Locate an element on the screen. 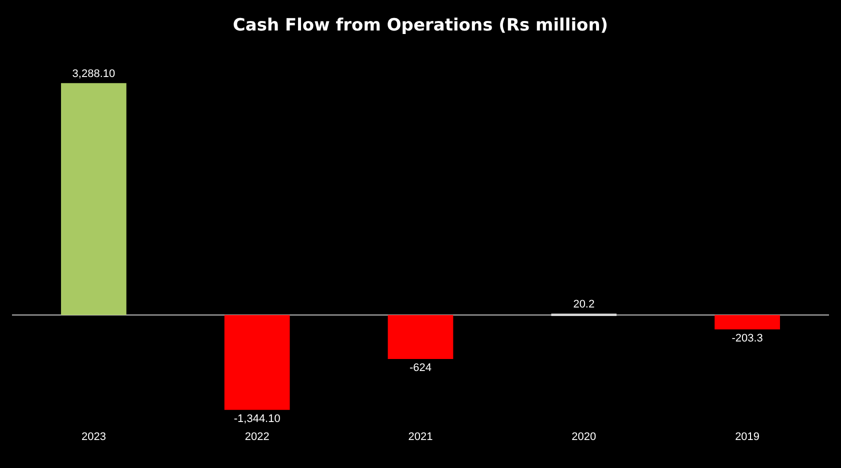 The width and height of the screenshot is (841, 468). x-tick-label: 2020 is located at coordinates (584, 437).